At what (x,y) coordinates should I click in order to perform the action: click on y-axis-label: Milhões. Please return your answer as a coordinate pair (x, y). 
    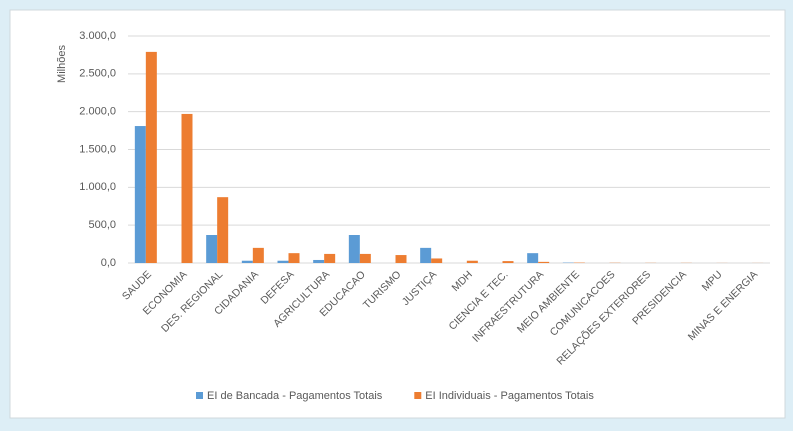
    Looking at the image, I should click on (62, 64).